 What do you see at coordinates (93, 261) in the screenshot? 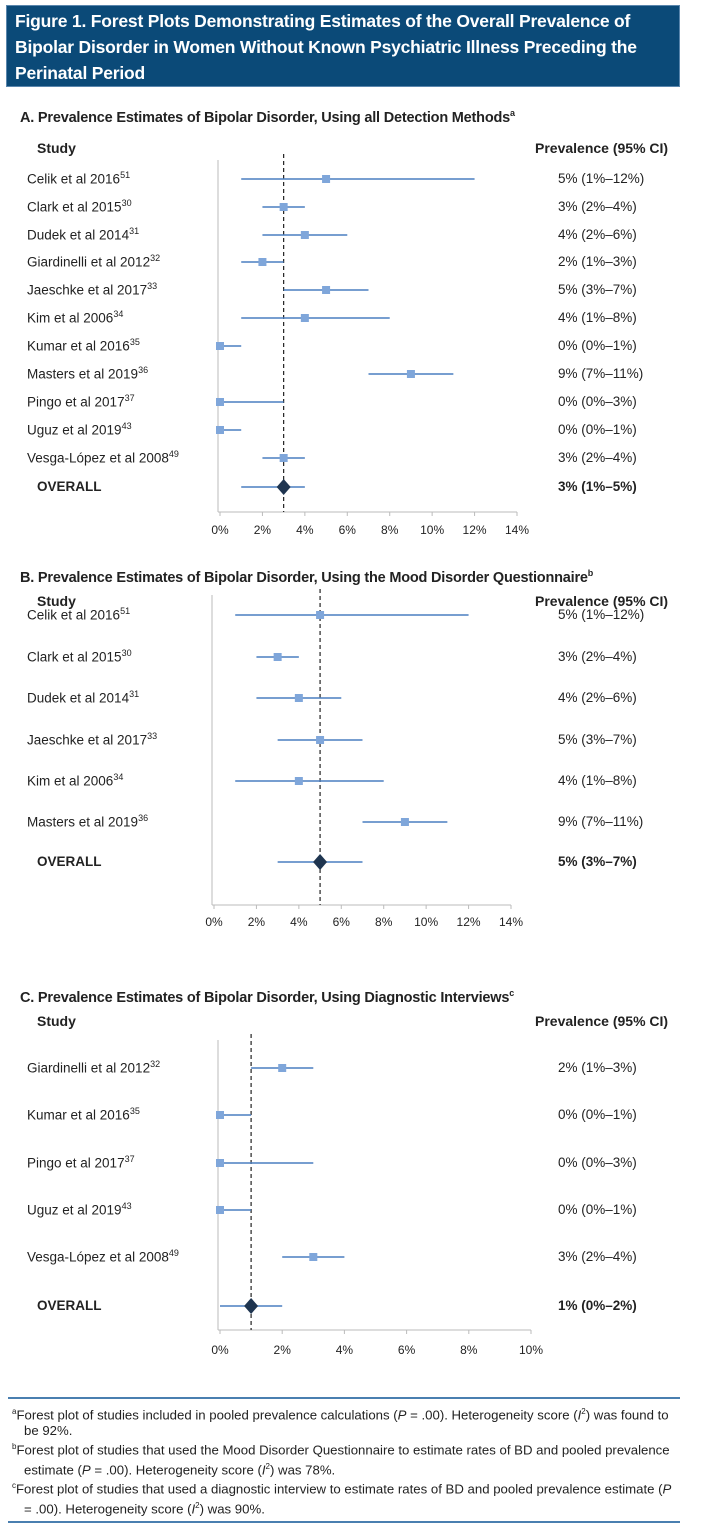
I see `study-name: Giardinelli et al 201232` at bounding box center [93, 261].